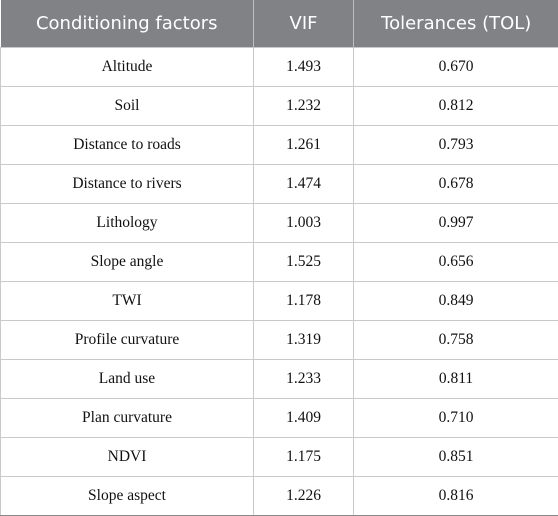 The width and height of the screenshot is (558, 516). I want to click on tol-cell: 0.811, so click(456, 379).